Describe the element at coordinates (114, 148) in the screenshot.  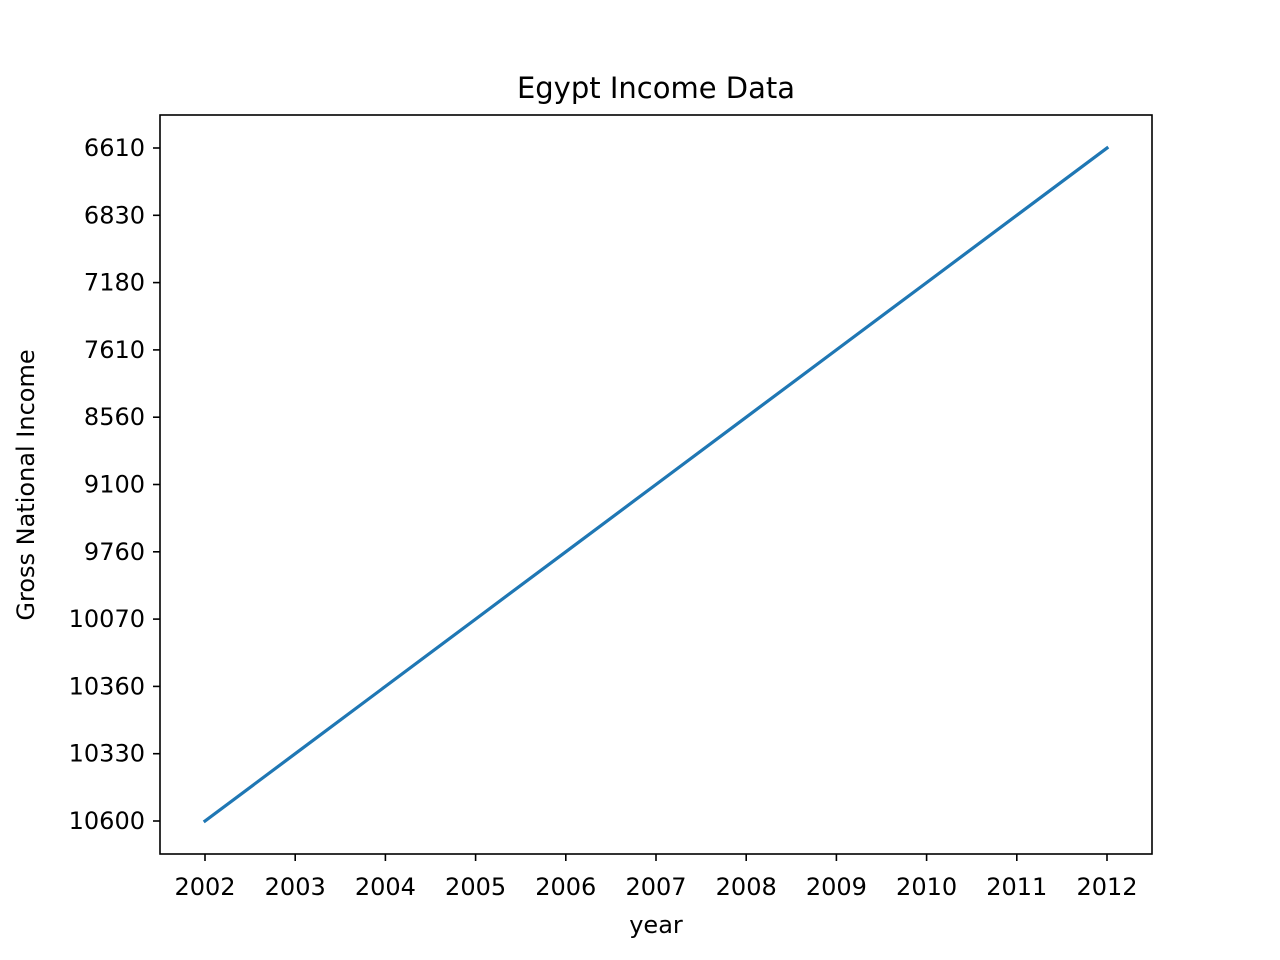
I see `y-tick-label: 6610` at that location.